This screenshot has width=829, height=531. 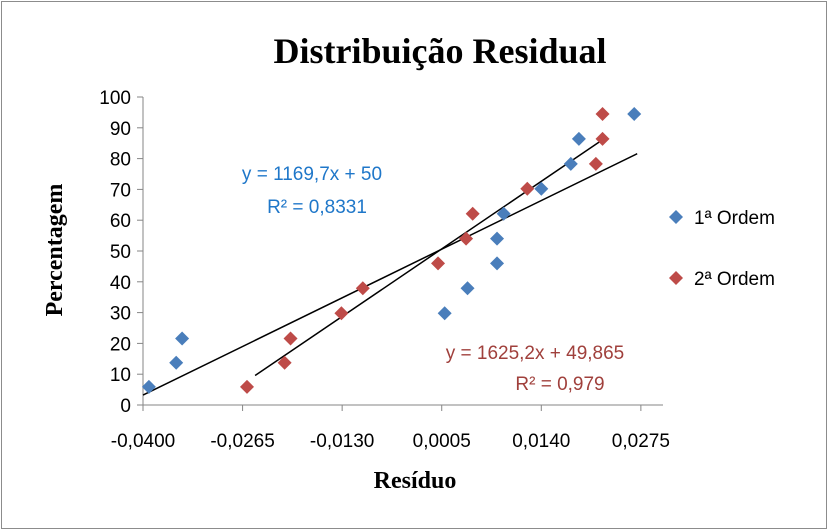 What do you see at coordinates (734, 218) in the screenshot?
I see `legend-label-series1: 1ª Ordem` at bounding box center [734, 218].